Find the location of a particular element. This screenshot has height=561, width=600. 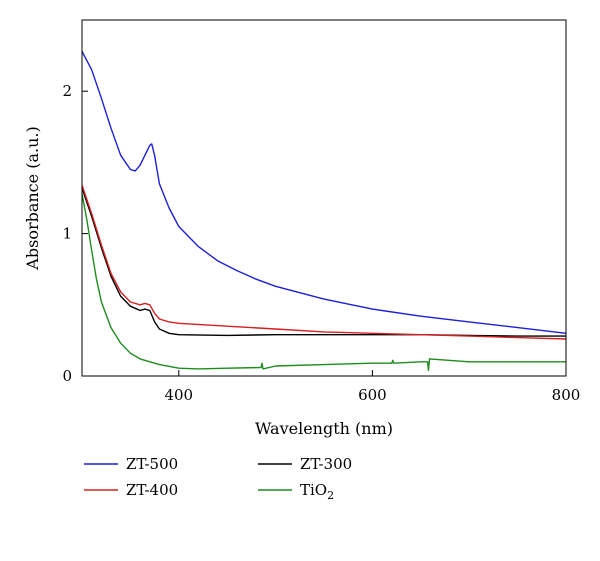

y-axis-label: Absorbance (a.u.) is located at coordinates (32, 198).